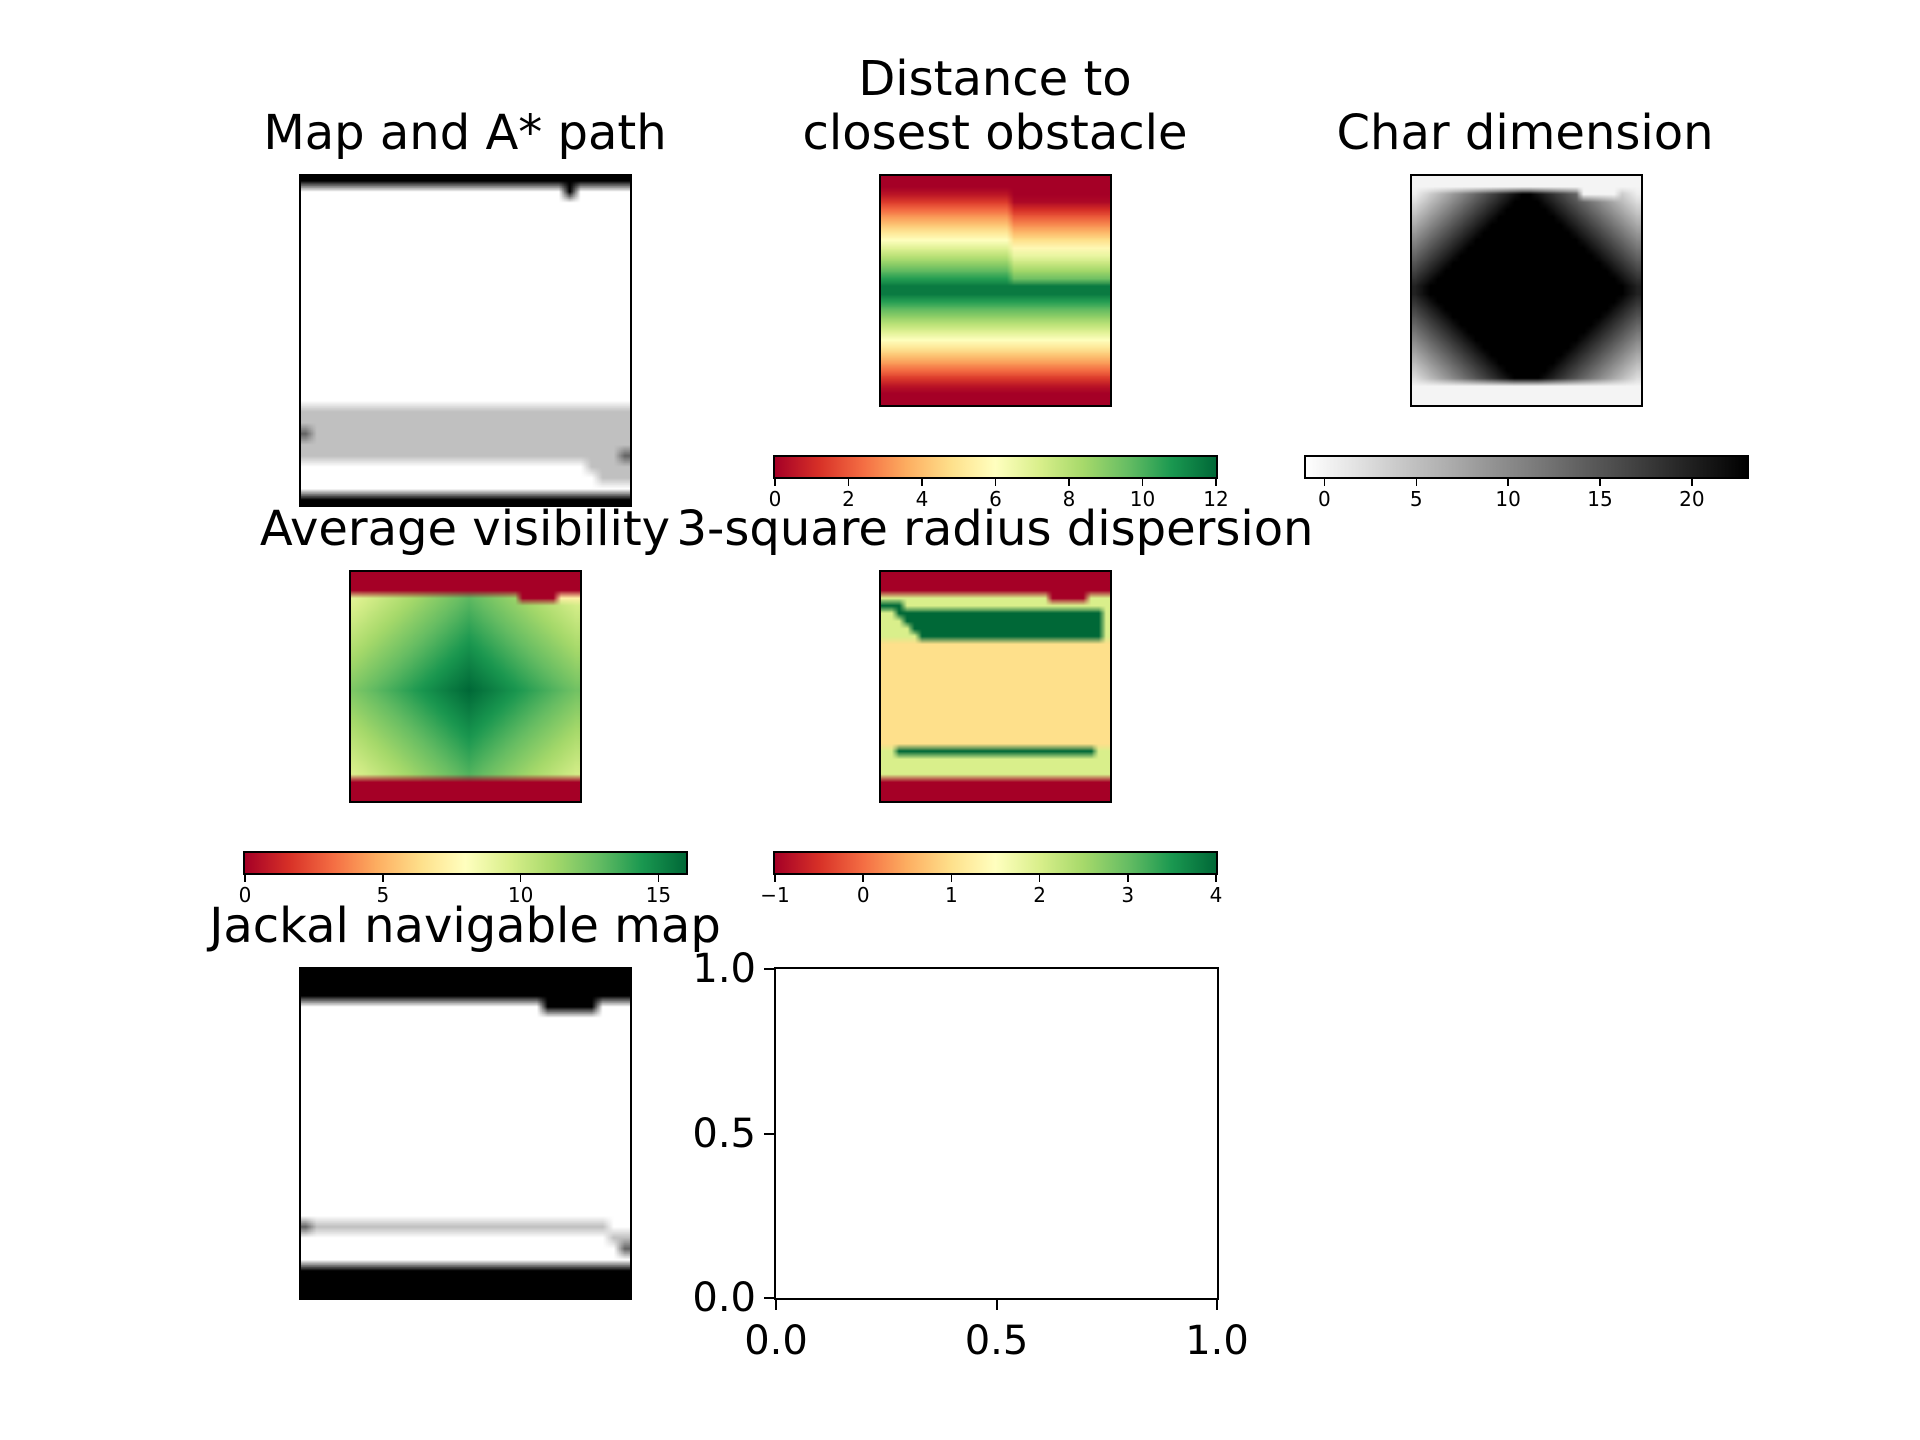 The image size is (1920, 1440). I want to click on colorbar-tick-label: 8, so click(1069, 499).